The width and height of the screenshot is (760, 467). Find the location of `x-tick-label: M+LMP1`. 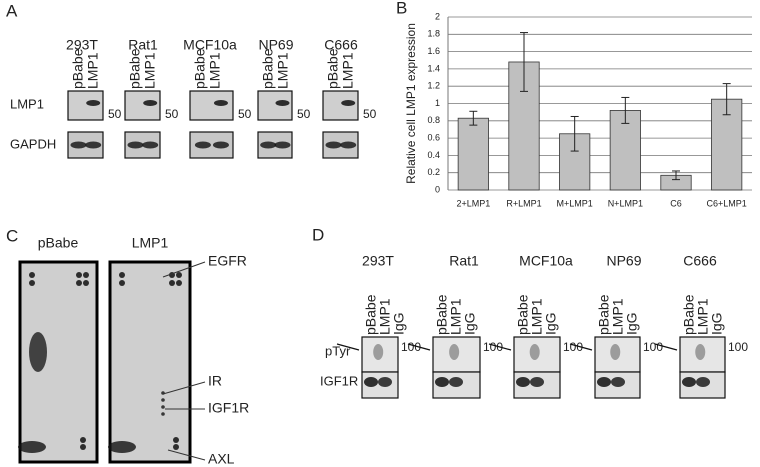

x-tick-label: M+LMP1 is located at coordinates (575, 203).